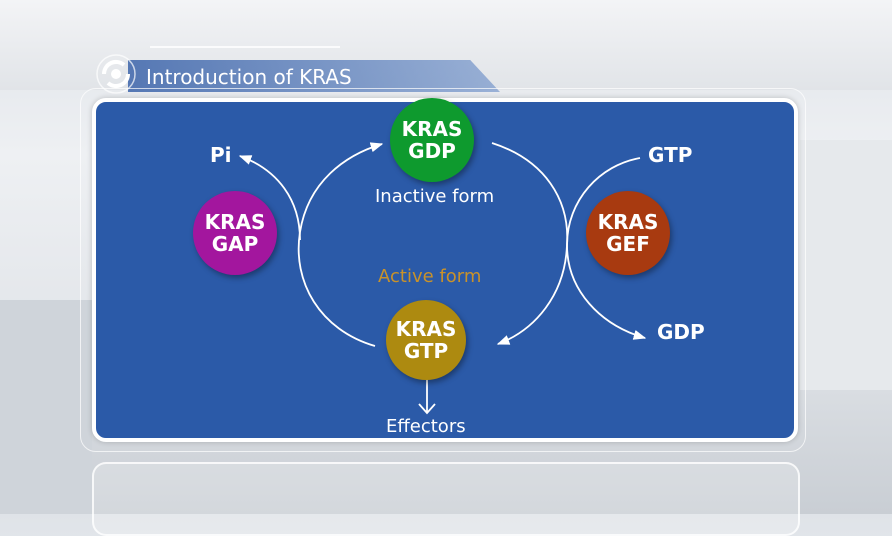 The width and height of the screenshot is (892, 536). What do you see at coordinates (245, 47) in the screenshot?
I see `title-decor-line` at bounding box center [245, 47].